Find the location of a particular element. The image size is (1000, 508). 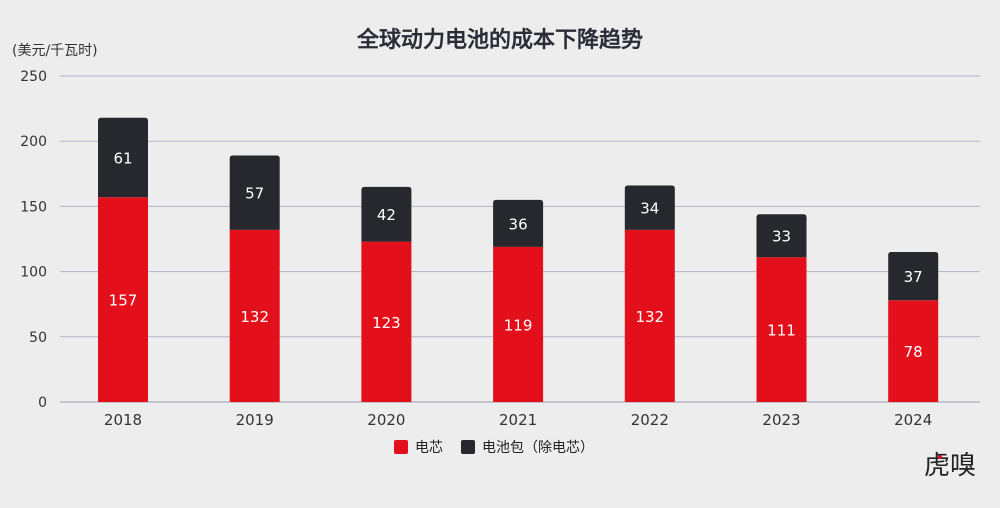

watermark-text: 虎嗅 is located at coordinates (950, 466).